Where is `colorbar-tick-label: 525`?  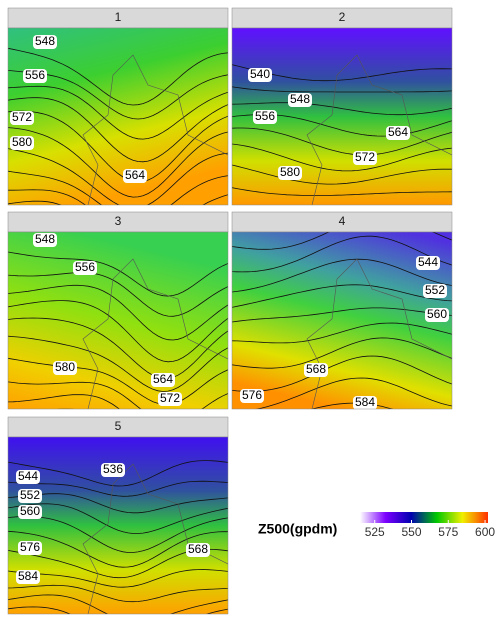 colorbar-tick-label: 525 is located at coordinates (375, 532).